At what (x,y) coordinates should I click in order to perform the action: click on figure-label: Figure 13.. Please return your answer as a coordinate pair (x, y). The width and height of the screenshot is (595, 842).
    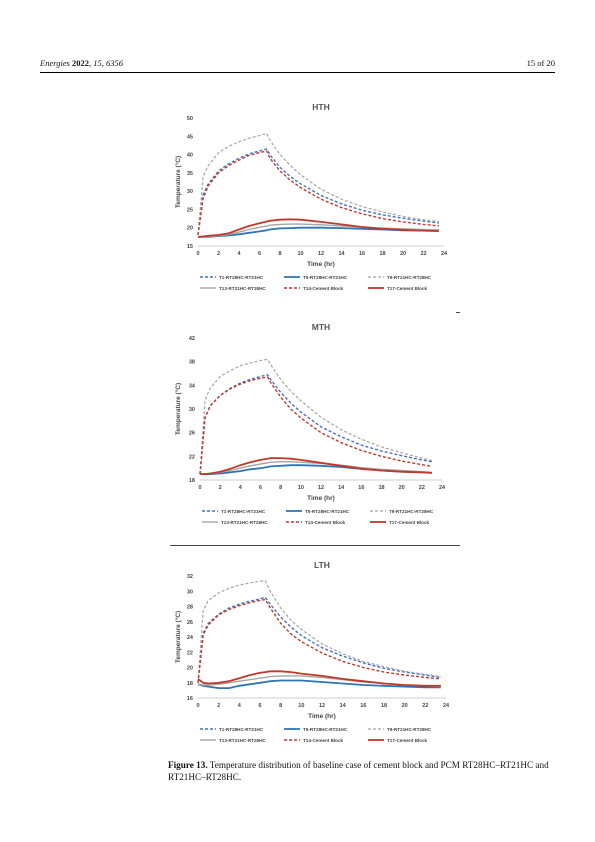
    Looking at the image, I should click on (188, 765).